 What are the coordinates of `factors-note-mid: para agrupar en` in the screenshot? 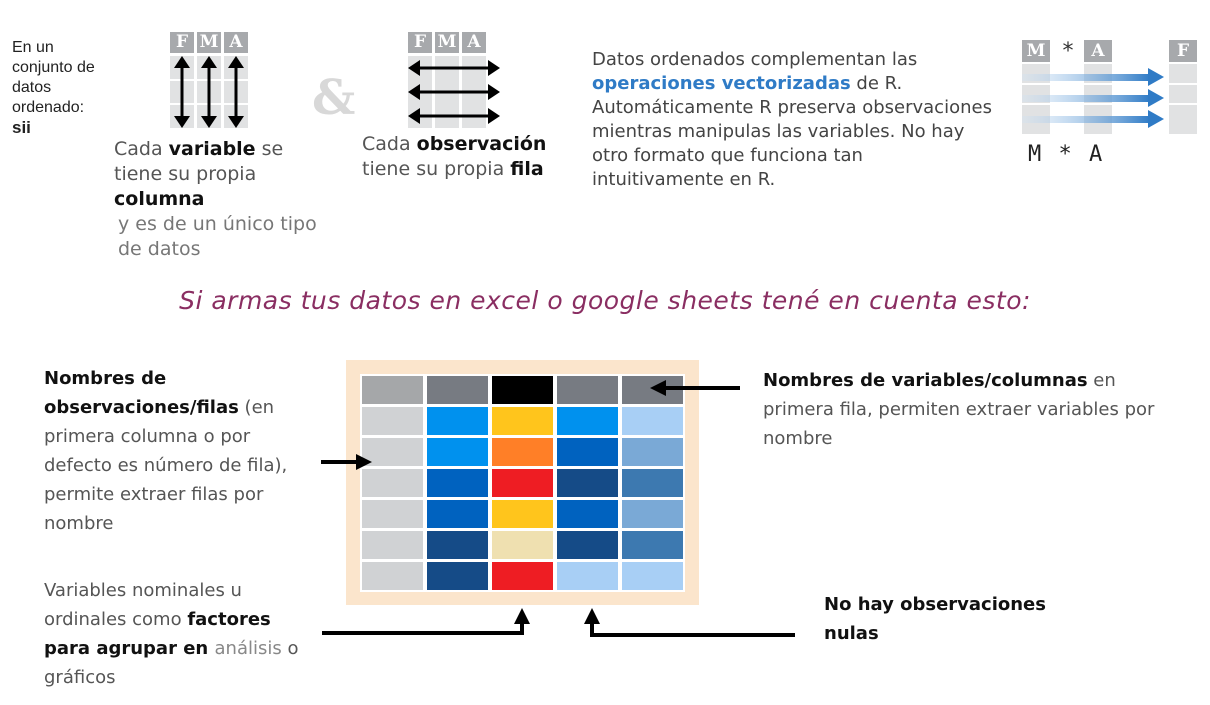 It's located at (129, 648).